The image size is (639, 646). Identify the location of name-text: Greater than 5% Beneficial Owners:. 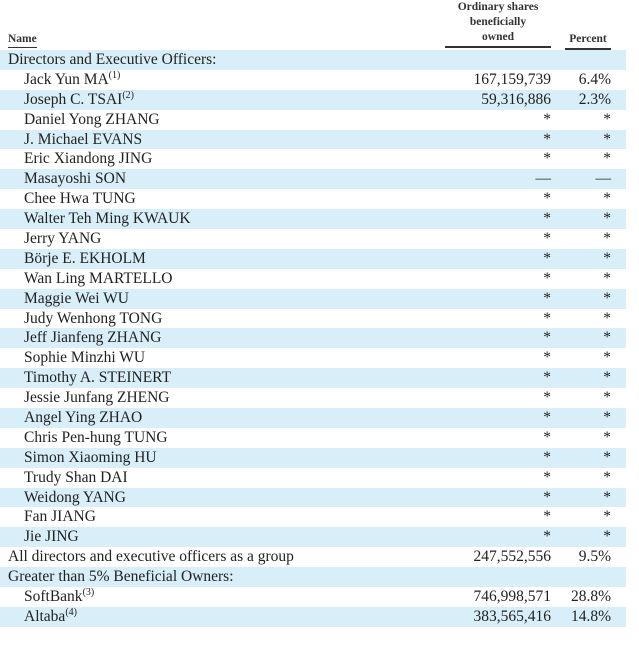
(121, 577).